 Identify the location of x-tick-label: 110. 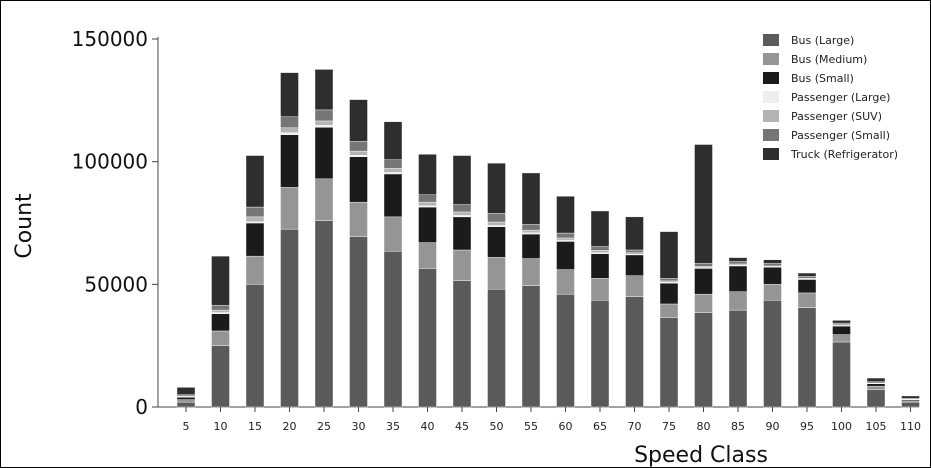
(910, 426).